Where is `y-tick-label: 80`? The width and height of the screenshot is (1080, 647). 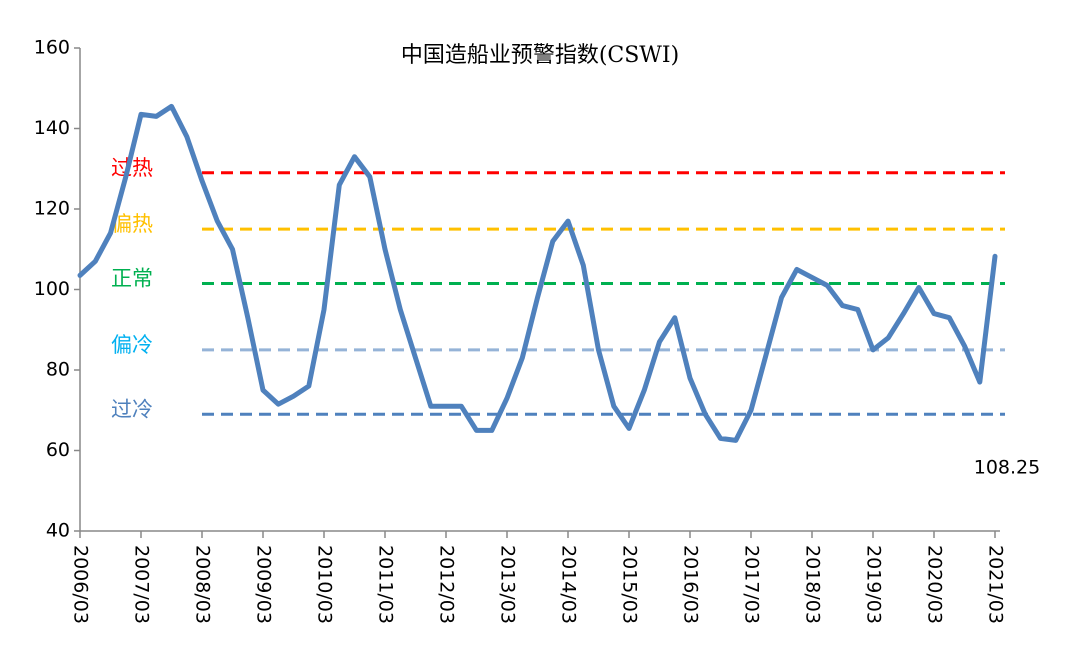
y-tick-label: 80 is located at coordinates (58, 370).